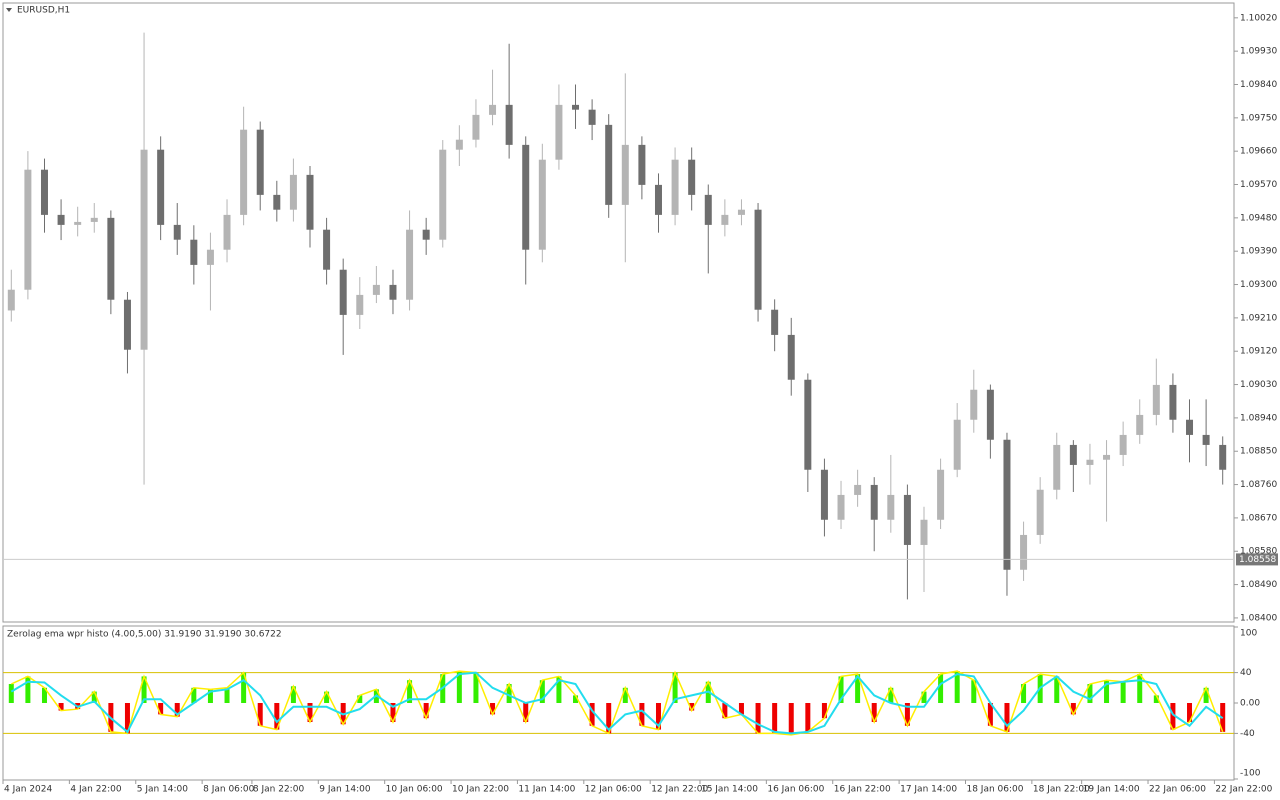 This screenshot has height=800, width=1280. I want to click on y-tick-label: 0.00, so click(1250, 704).